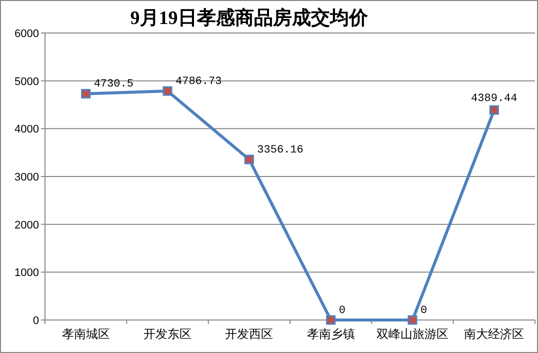 The width and height of the screenshot is (538, 353). What do you see at coordinates (249, 334) in the screenshot?
I see `x-tick-label: 开发西区` at bounding box center [249, 334].